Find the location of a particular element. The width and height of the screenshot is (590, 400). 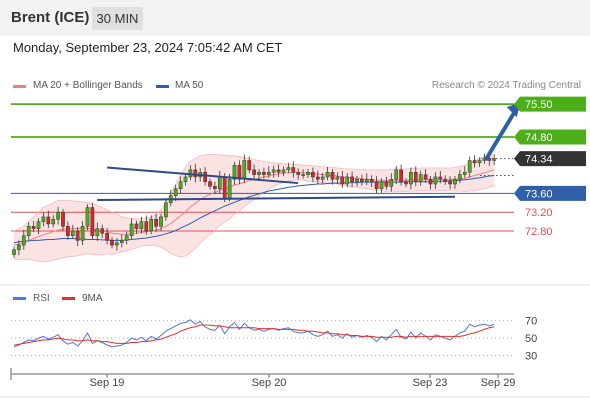

level-tag-bg is located at coordinates (550, 137).